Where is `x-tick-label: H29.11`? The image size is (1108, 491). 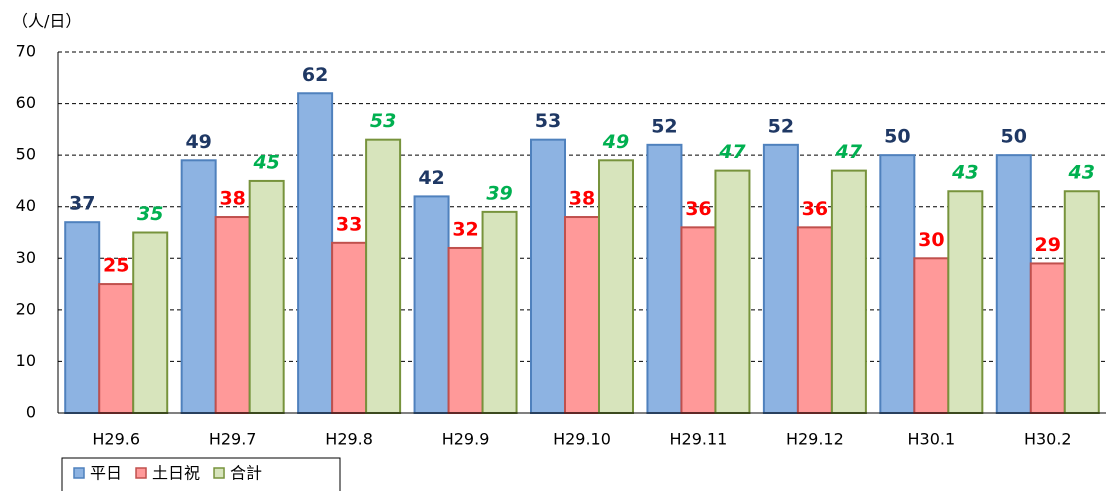
x-tick-label: H29.11 is located at coordinates (699, 439).